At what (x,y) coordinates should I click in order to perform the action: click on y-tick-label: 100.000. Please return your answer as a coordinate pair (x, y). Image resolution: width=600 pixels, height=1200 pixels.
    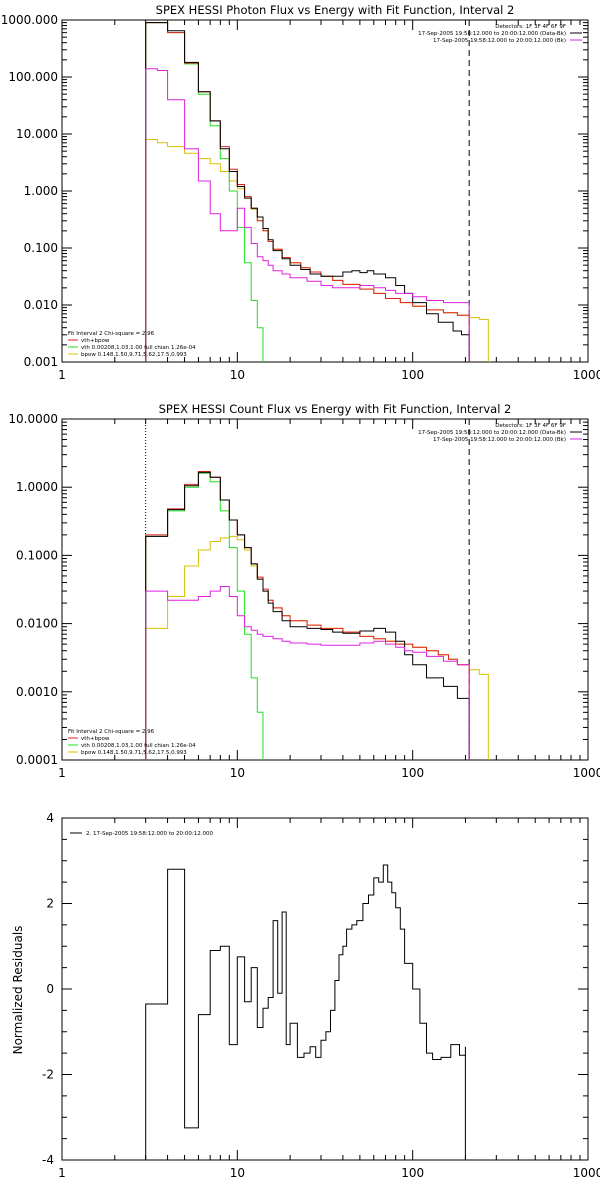
    Looking at the image, I should click on (33, 77).